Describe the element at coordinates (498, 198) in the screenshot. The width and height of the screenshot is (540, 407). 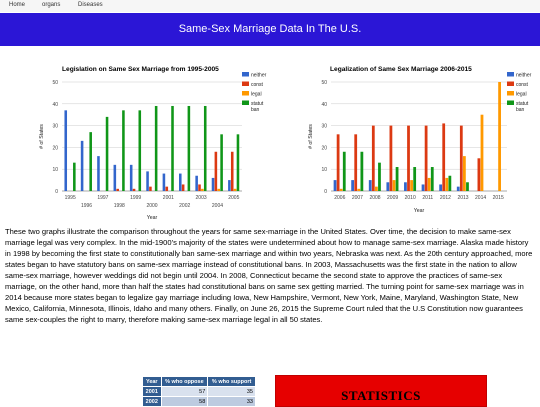
I see `x-tick-label: 2015` at that location.